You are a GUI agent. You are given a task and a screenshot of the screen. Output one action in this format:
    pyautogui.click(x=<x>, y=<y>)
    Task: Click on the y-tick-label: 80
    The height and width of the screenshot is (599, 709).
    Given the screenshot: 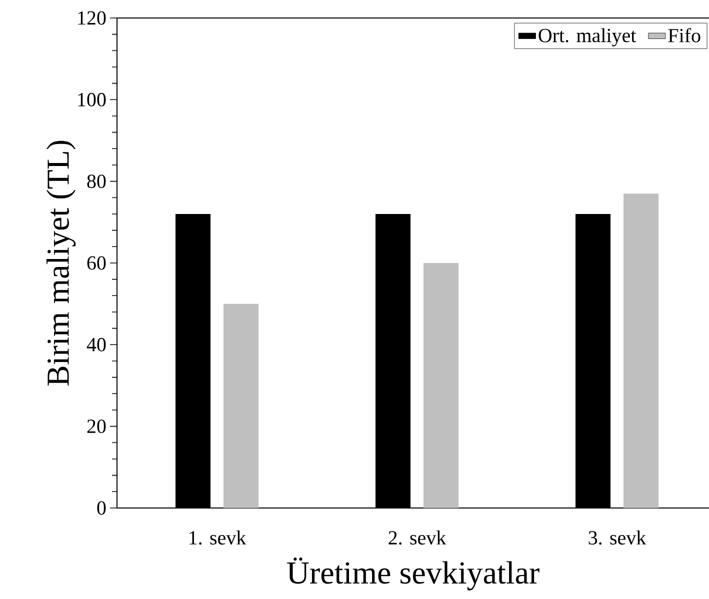 What is the action you would take?
    pyautogui.click(x=96, y=181)
    